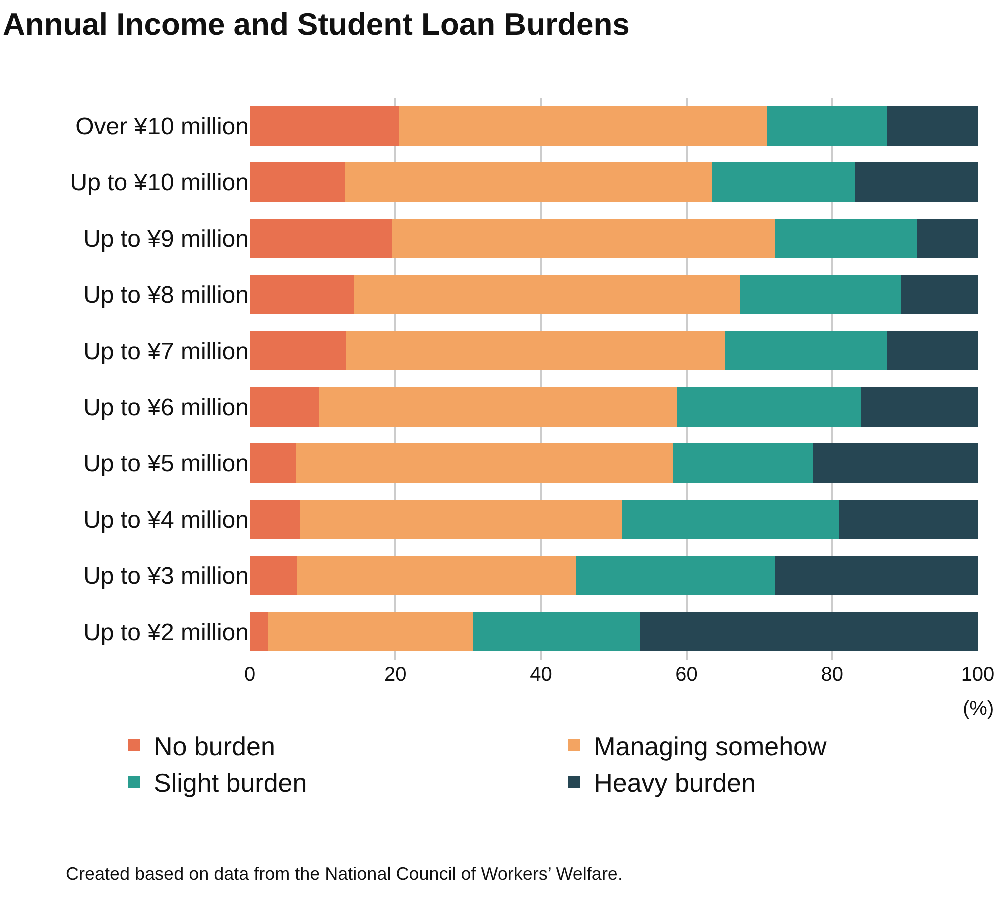 The width and height of the screenshot is (1000, 898). Describe the element at coordinates (687, 675) in the screenshot. I see `x-tick-label: 60` at that location.